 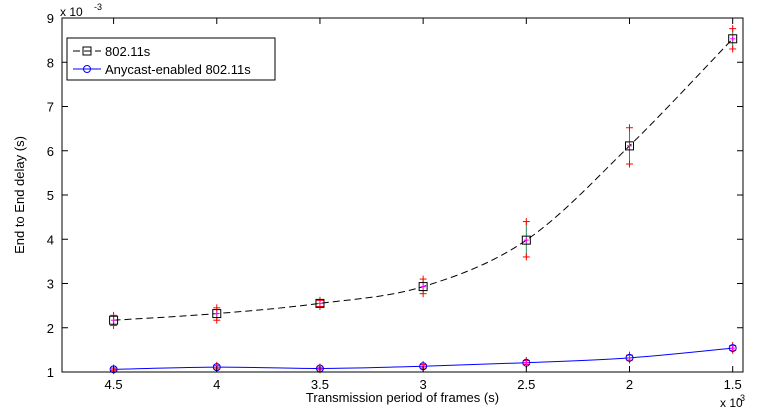 I want to click on x-exponent-base: x 10, so click(x=731, y=403).